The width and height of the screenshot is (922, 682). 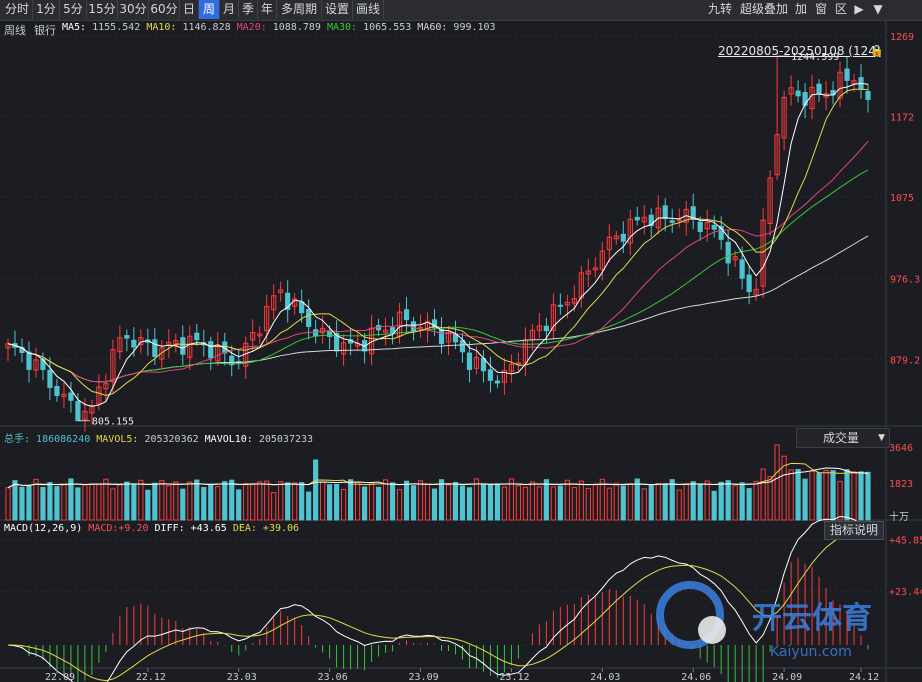 What do you see at coordinates (854, 530) in the screenshot?
I see `indicator-help-button: 指标说明` at bounding box center [854, 530].